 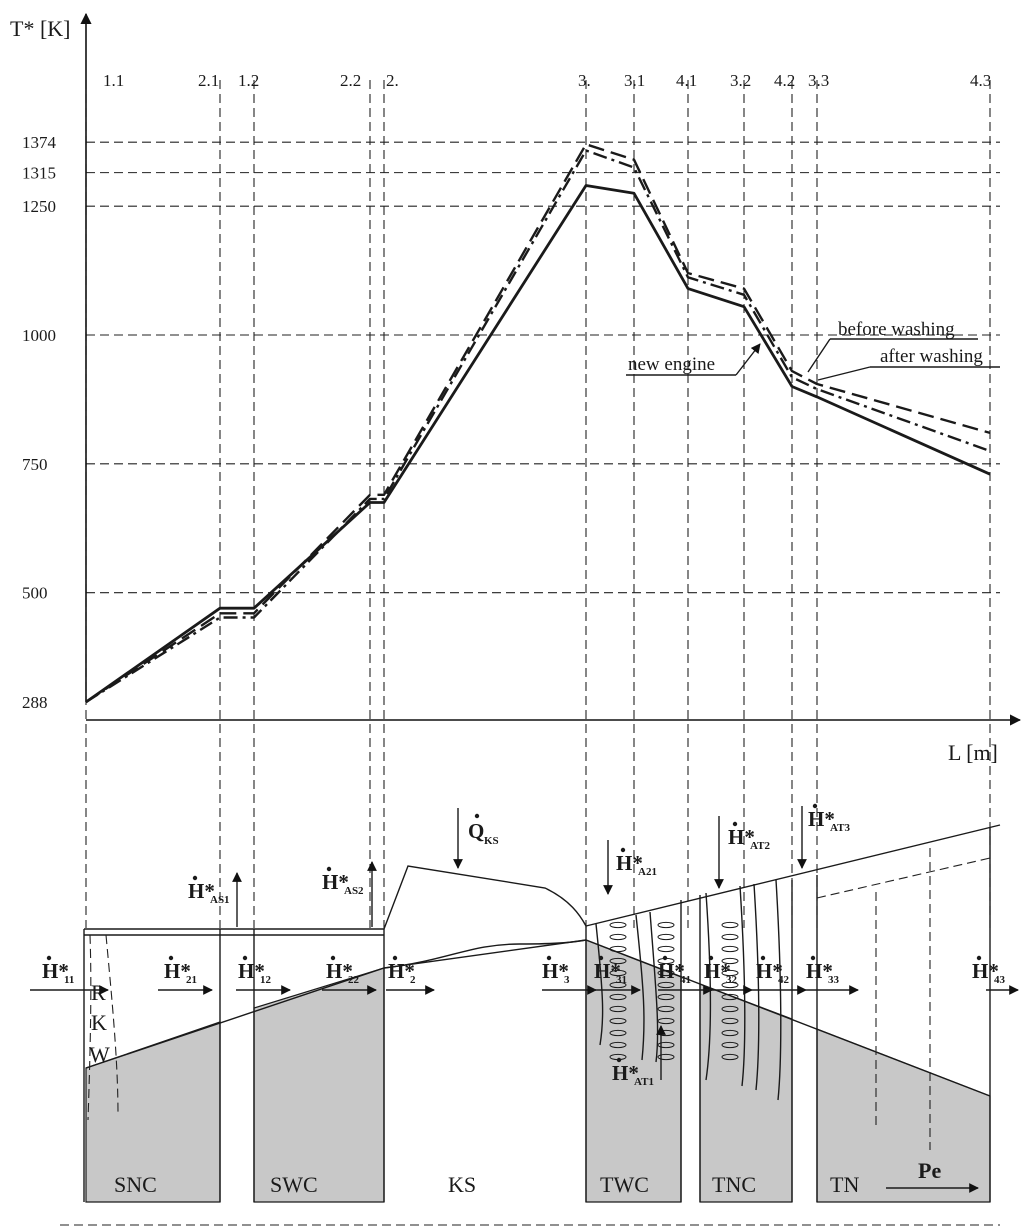 I want to click on flow-label-41: H*41, so click(x=674, y=970).